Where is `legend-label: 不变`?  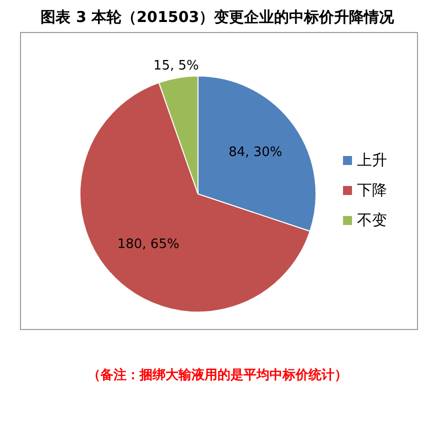
legend-label: 不变 is located at coordinates (371, 220).